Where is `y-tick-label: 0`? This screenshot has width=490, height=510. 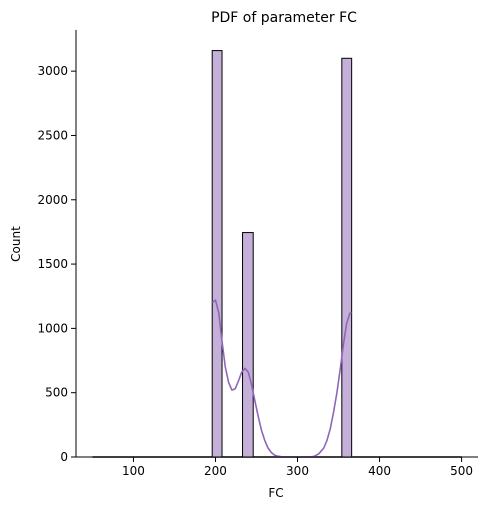
y-tick-label: 0 is located at coordinates (64, 457).